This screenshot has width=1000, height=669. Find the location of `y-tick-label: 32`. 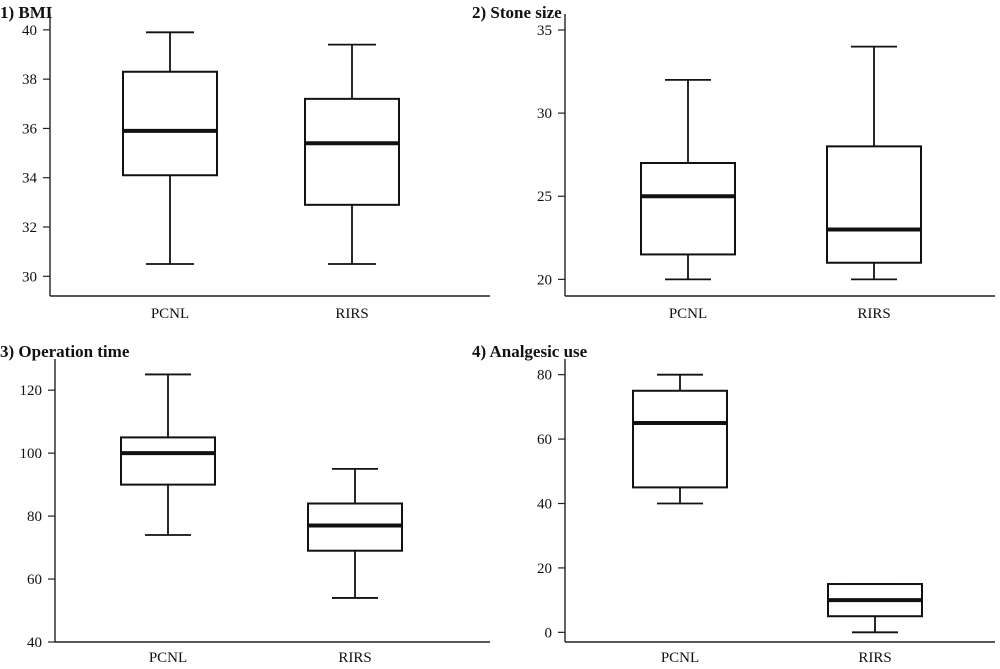

y-tick-label: 32 is located at coordinates (29, 228).